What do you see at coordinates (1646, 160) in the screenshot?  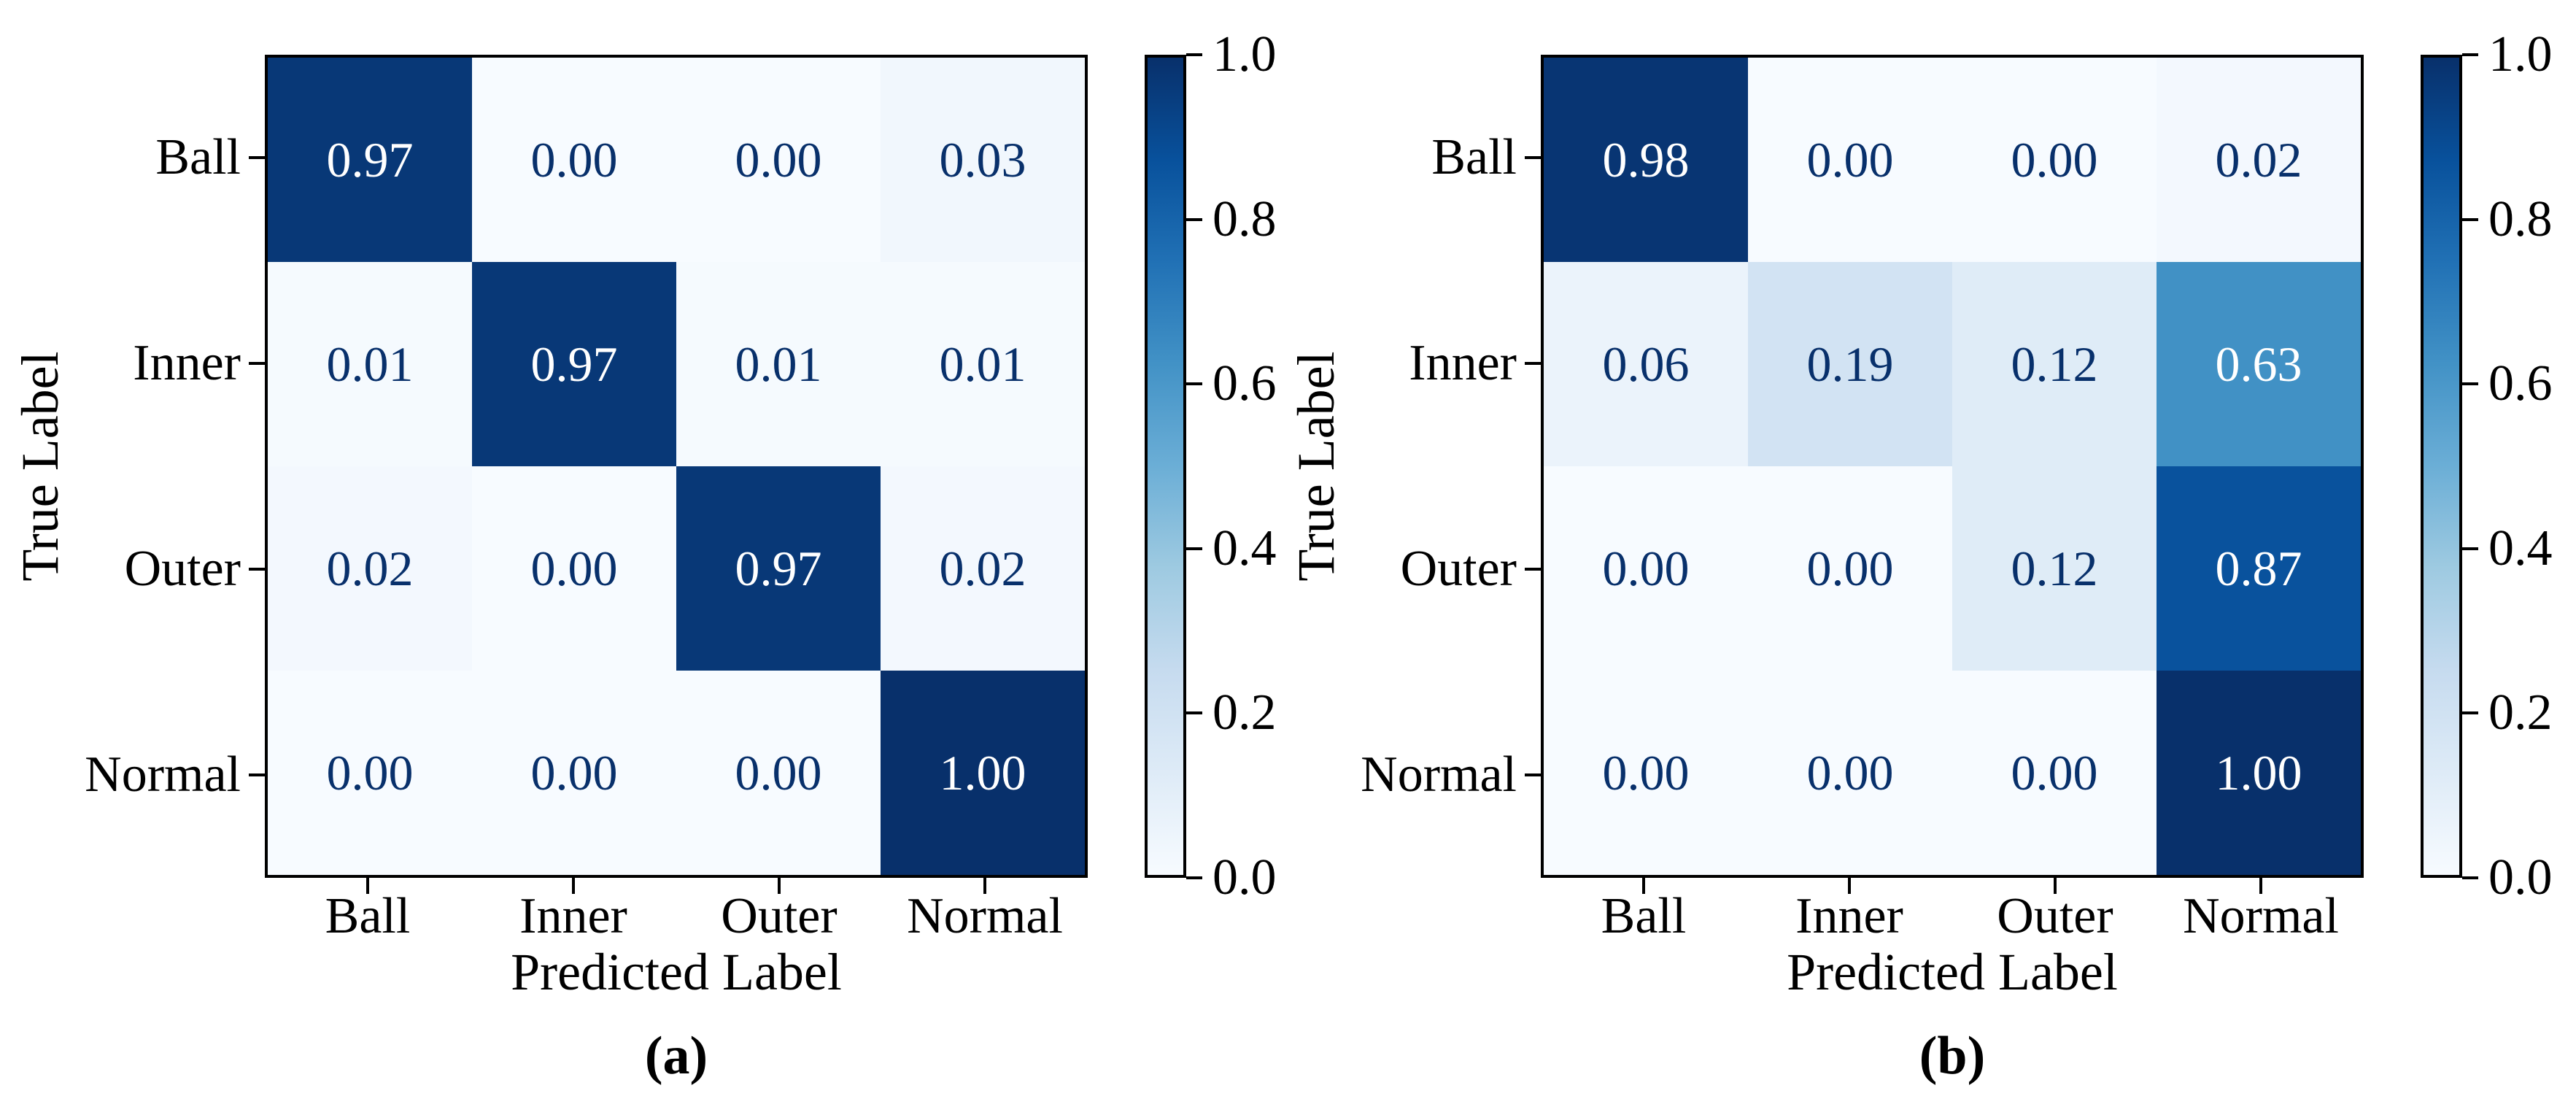 I see `heatmap-cell: 0.98` at bounding box center [1646, 160].